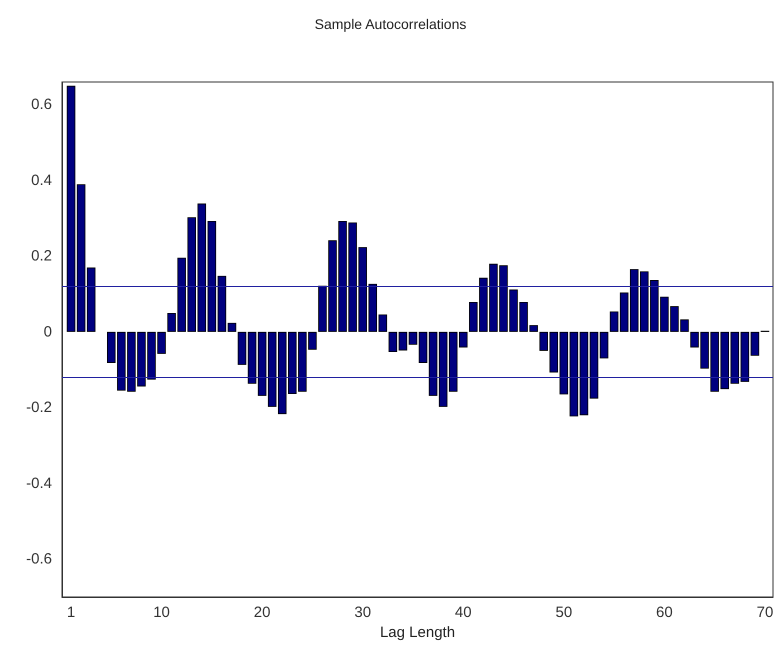  Describe the element at coordinates (563, 612) in the screenshot. I see `x-tick-label: 50` at that location.